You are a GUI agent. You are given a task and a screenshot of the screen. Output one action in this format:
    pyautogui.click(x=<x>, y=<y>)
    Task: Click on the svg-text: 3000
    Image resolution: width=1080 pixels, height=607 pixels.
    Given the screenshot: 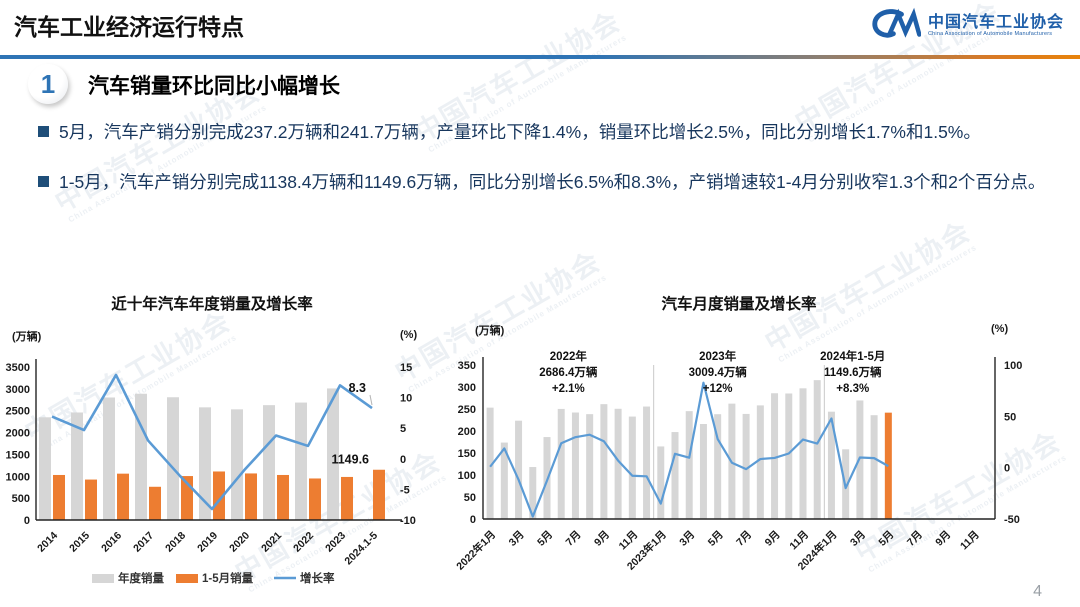 What is the action you would take?
    pyautogui.click(x=18, y=390)
    